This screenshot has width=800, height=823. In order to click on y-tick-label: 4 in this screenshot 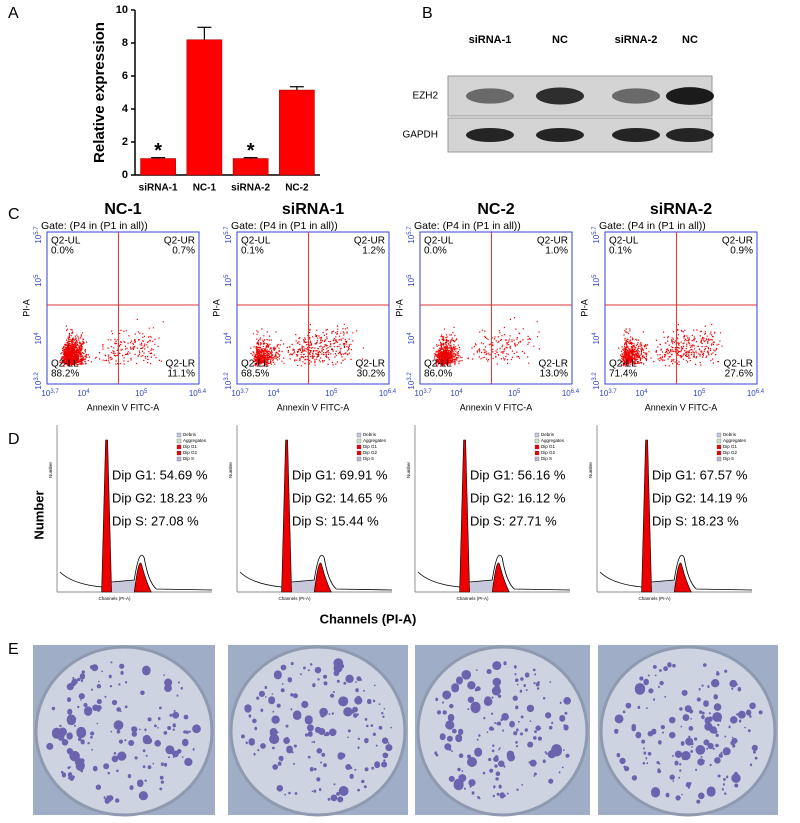, I will do `click(125, 109)`.